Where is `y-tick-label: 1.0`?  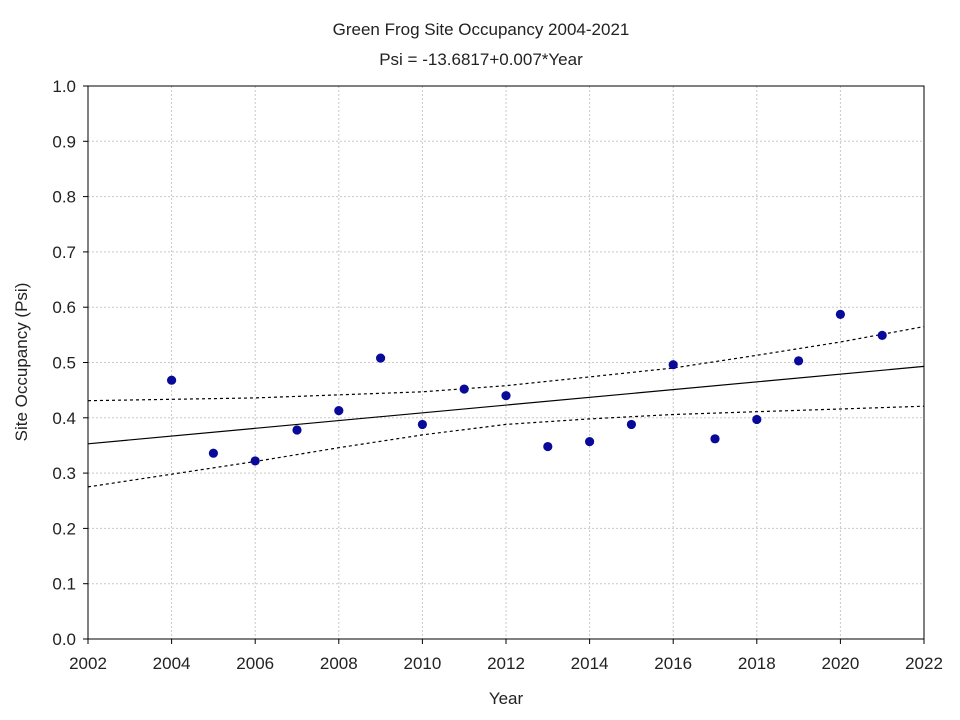
y-tick-label: 1.0 is located at coordinates (64, 86).